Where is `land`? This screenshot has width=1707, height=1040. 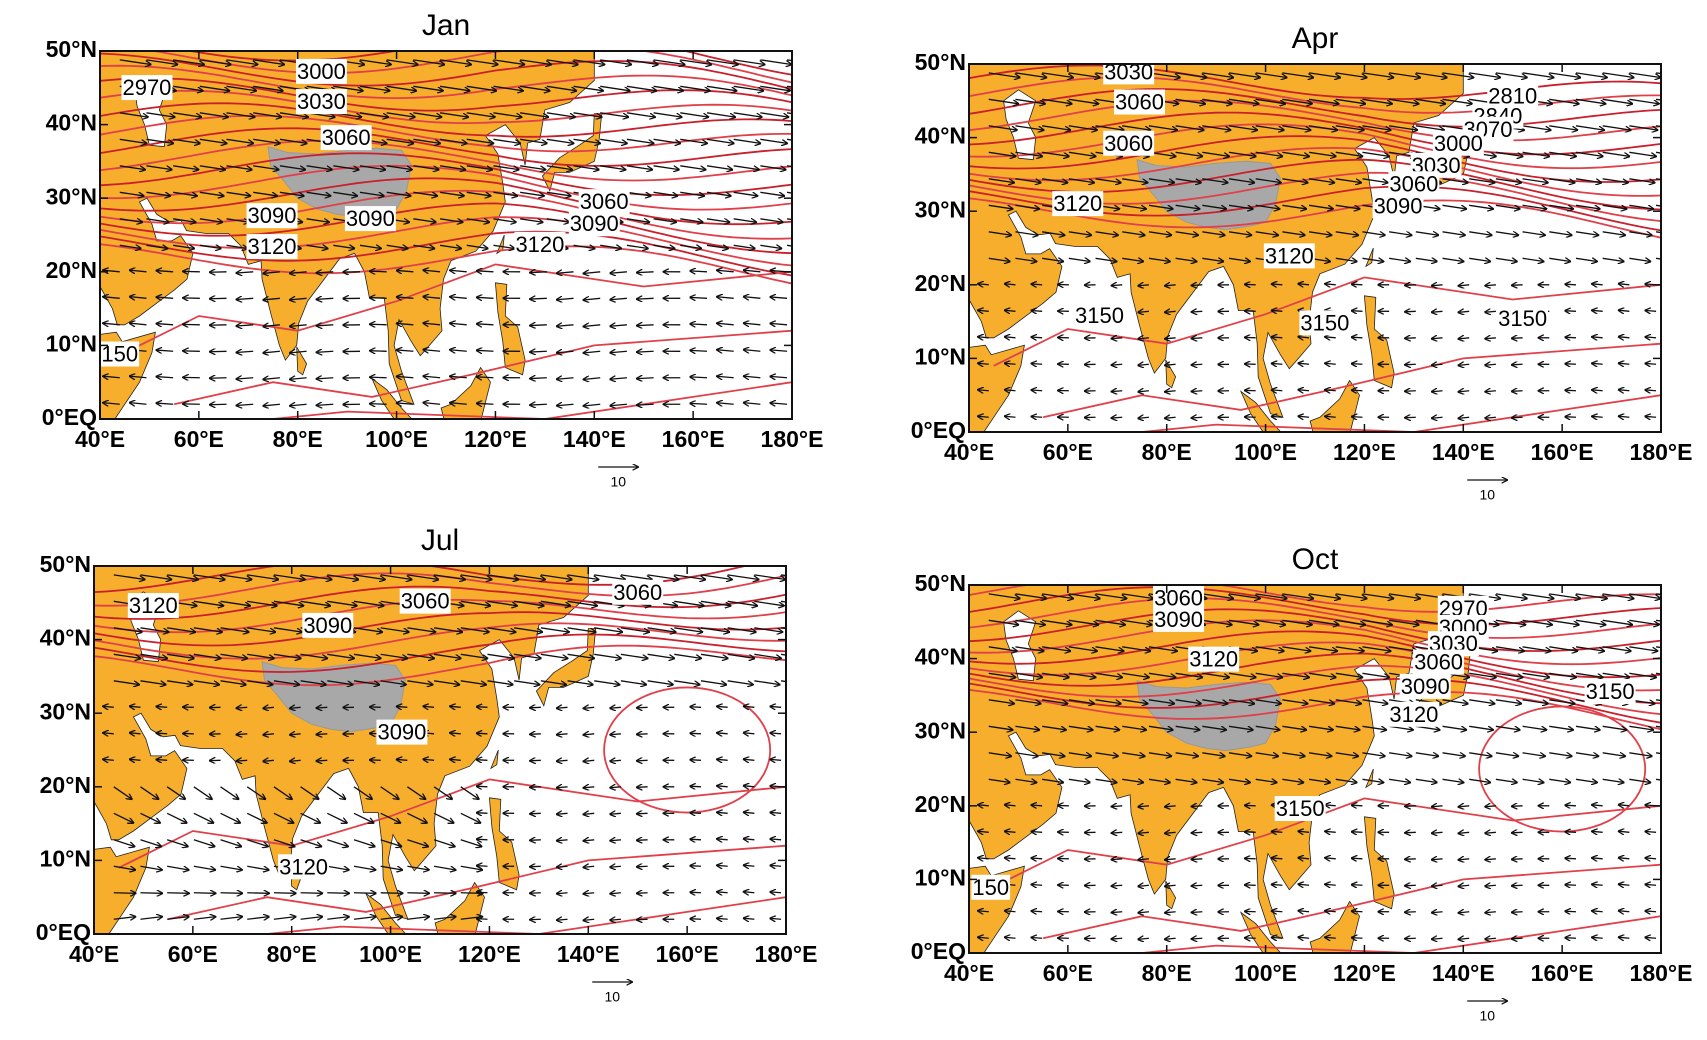
land is located at coordinates (1369, 257).